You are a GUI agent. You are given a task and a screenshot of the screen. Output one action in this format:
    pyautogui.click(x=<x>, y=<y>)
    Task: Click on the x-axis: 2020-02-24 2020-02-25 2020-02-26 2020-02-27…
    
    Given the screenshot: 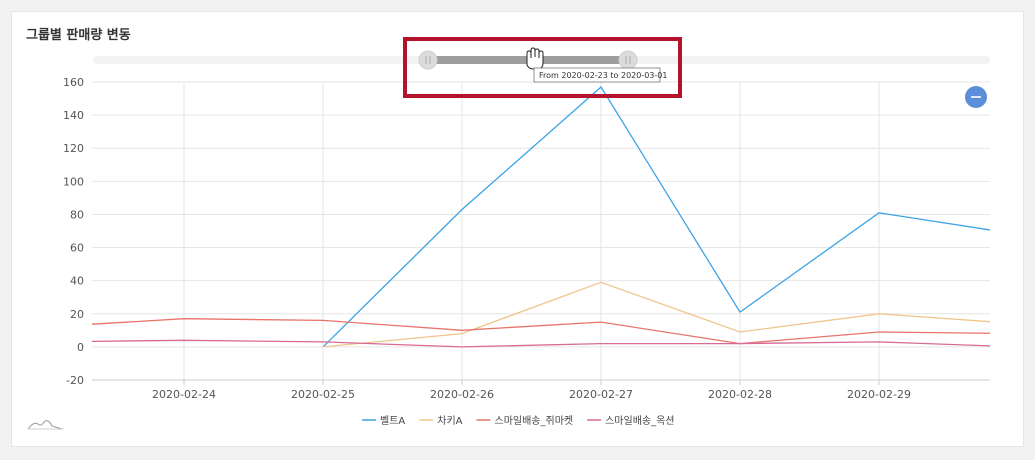 What is the action you would take?
    pyautogui.click(x=541, y=390)
    